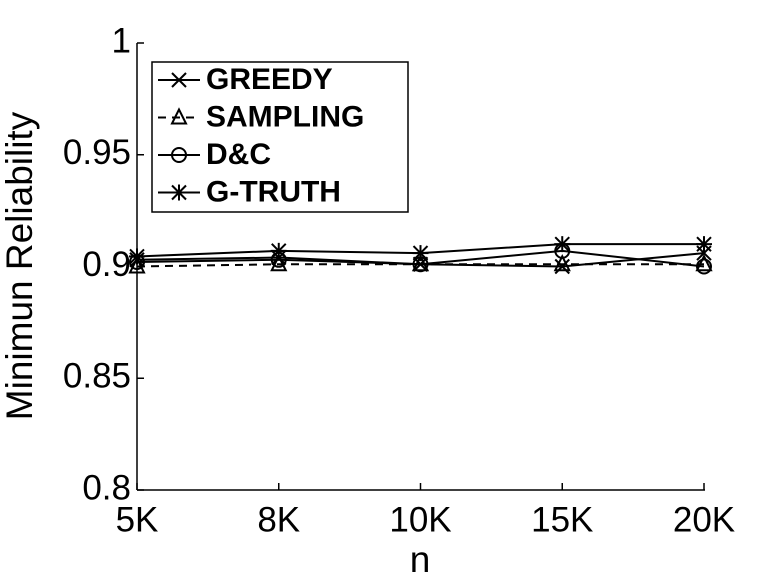 Image resolution: width=778 pixels, height=584 pixels. I want to click on marker-stroke, so click(179, 80).